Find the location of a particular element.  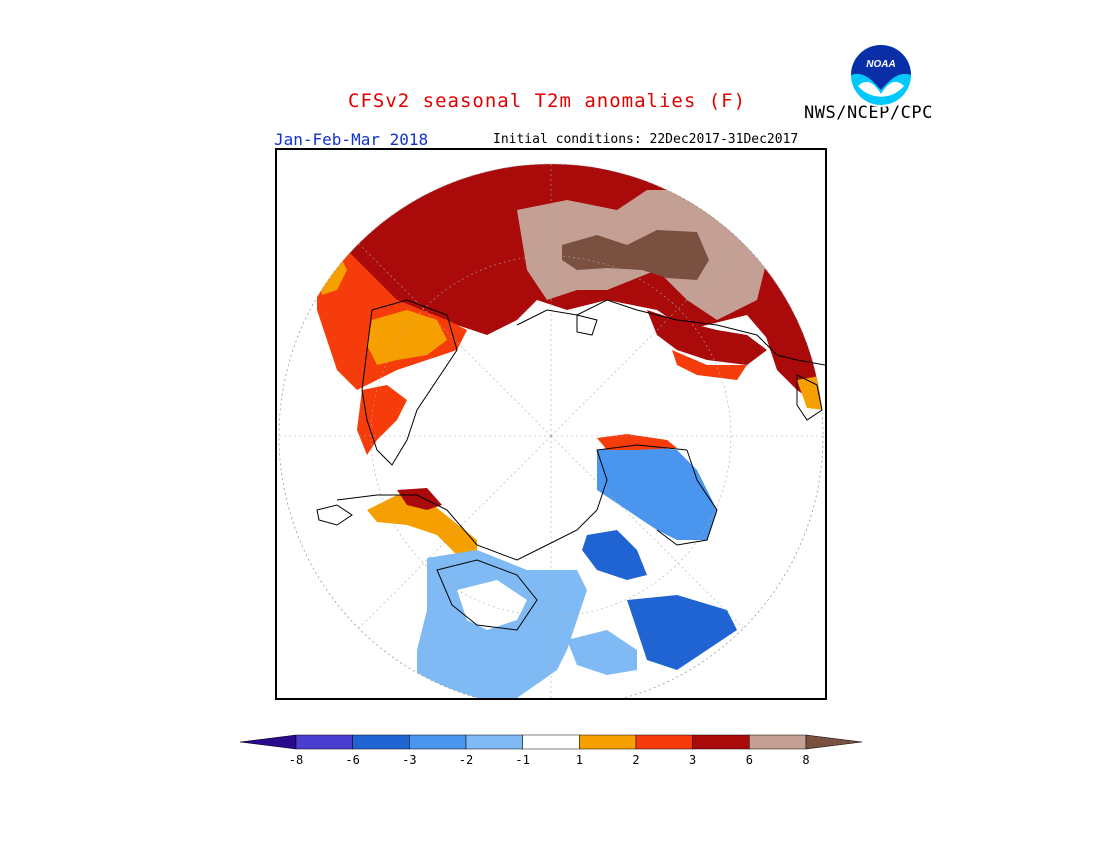

logo-text: NOAA is located at coordinates (880, 64).